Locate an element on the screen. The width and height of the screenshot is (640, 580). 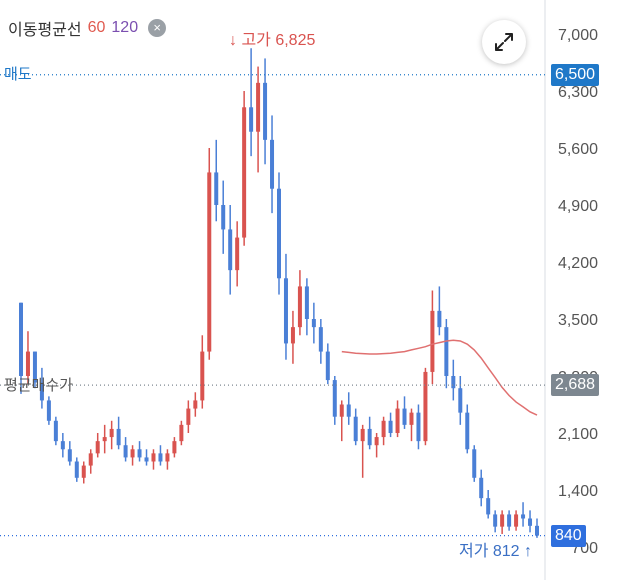
legend-ma-long: 120 is located at coordinates (125, 27).